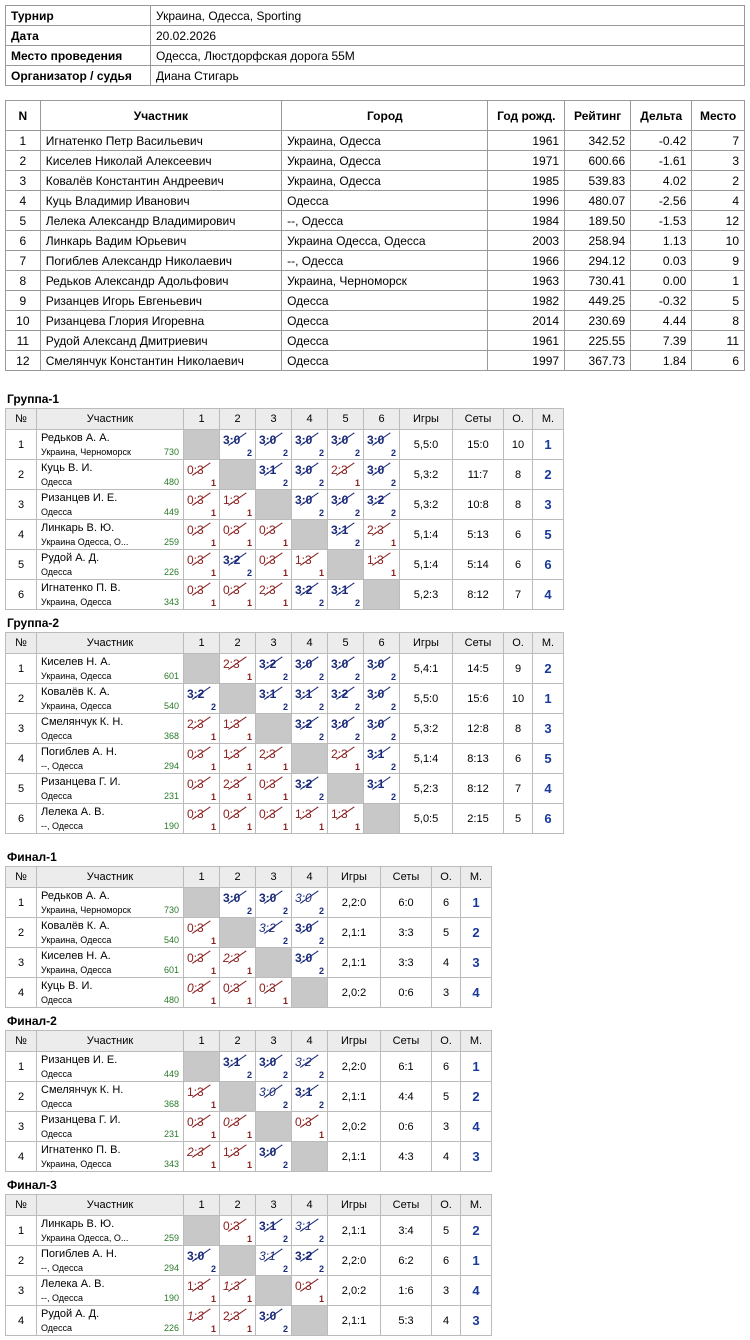 The image size is (750, 1340). I want to click on number: 4, so click(21, 992).